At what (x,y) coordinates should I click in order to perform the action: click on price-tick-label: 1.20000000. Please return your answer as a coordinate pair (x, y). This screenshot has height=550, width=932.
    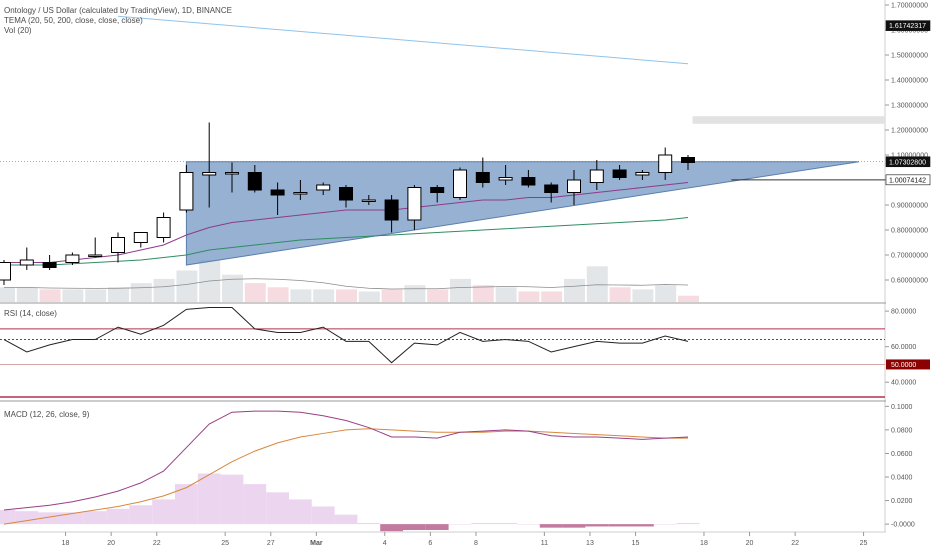
    Looking at the image, I should click on (909, 131).